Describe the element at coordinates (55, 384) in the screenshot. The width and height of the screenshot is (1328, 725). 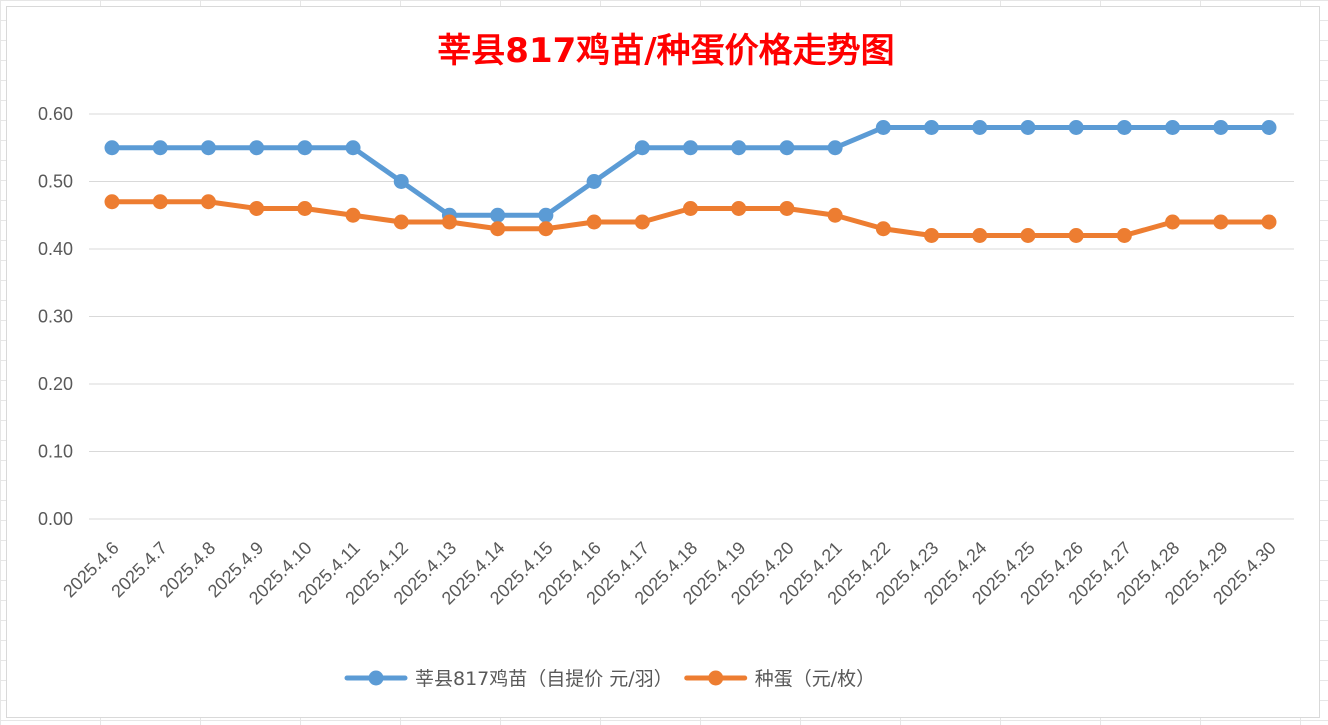
I see `y-tick-label: 0.20` at that location.